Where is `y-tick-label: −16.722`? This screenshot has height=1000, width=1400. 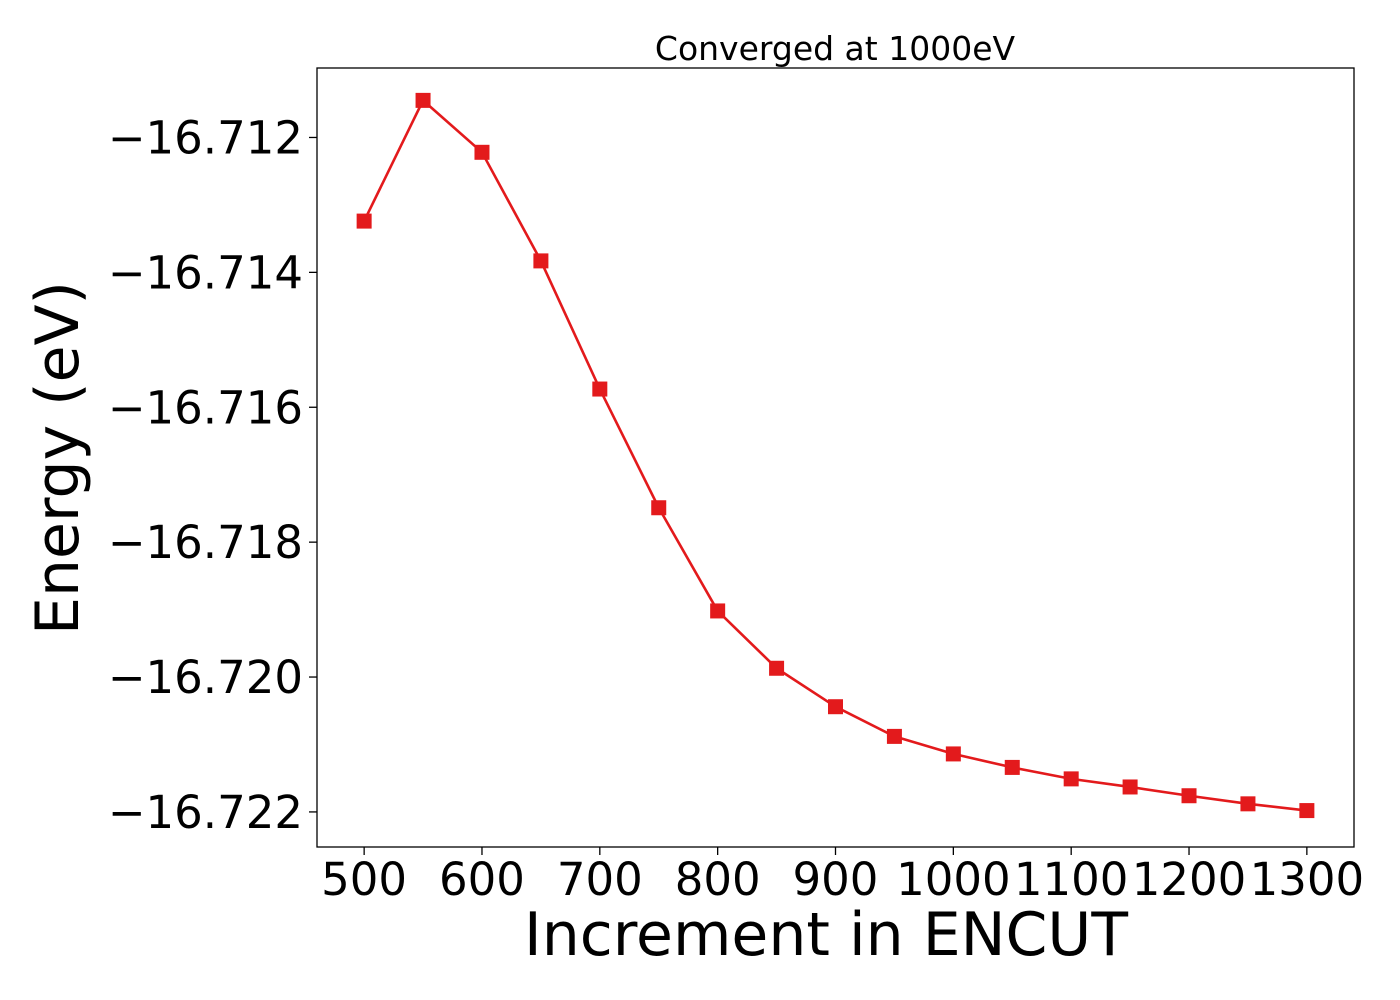
y-tick-label: −16.722 is located at coordinates (205, 812).